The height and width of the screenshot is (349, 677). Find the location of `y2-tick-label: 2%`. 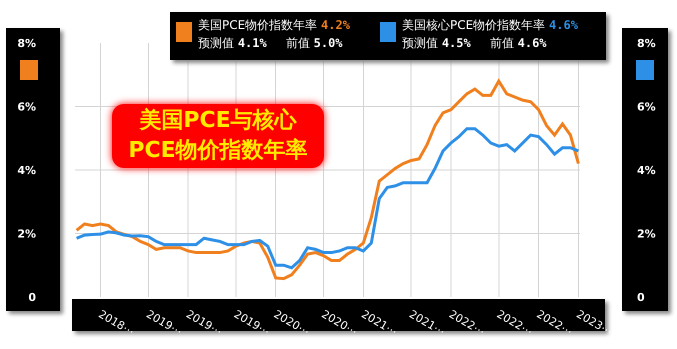

y2-tick-label: 2% is located at coordinates (646, 233).